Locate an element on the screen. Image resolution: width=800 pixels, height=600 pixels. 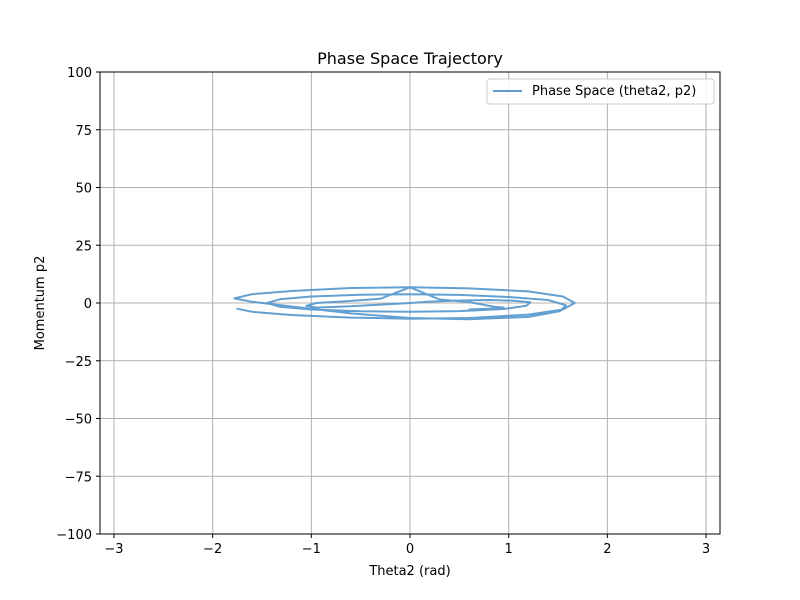
series-line is located at coordinates (404, 303).